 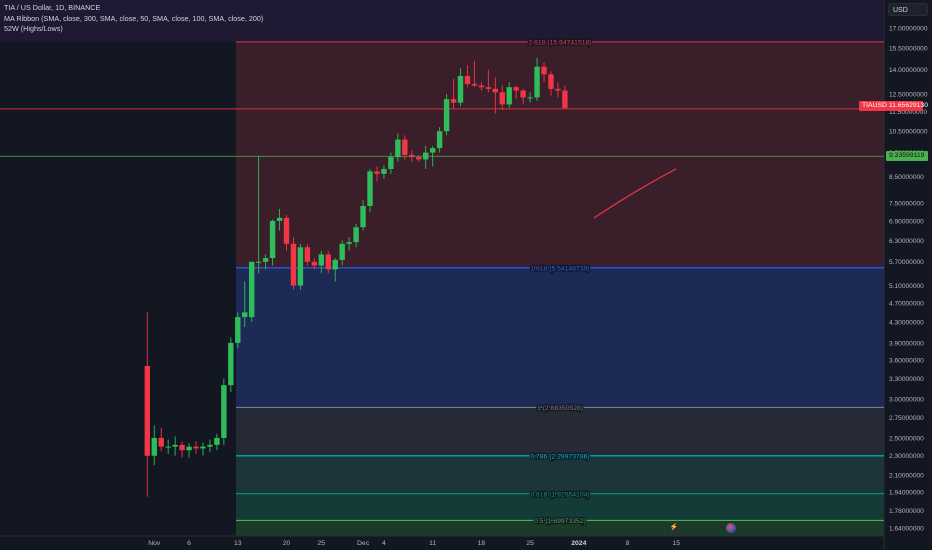 I want to click on price-axis-background, so click(x=908, y=275).